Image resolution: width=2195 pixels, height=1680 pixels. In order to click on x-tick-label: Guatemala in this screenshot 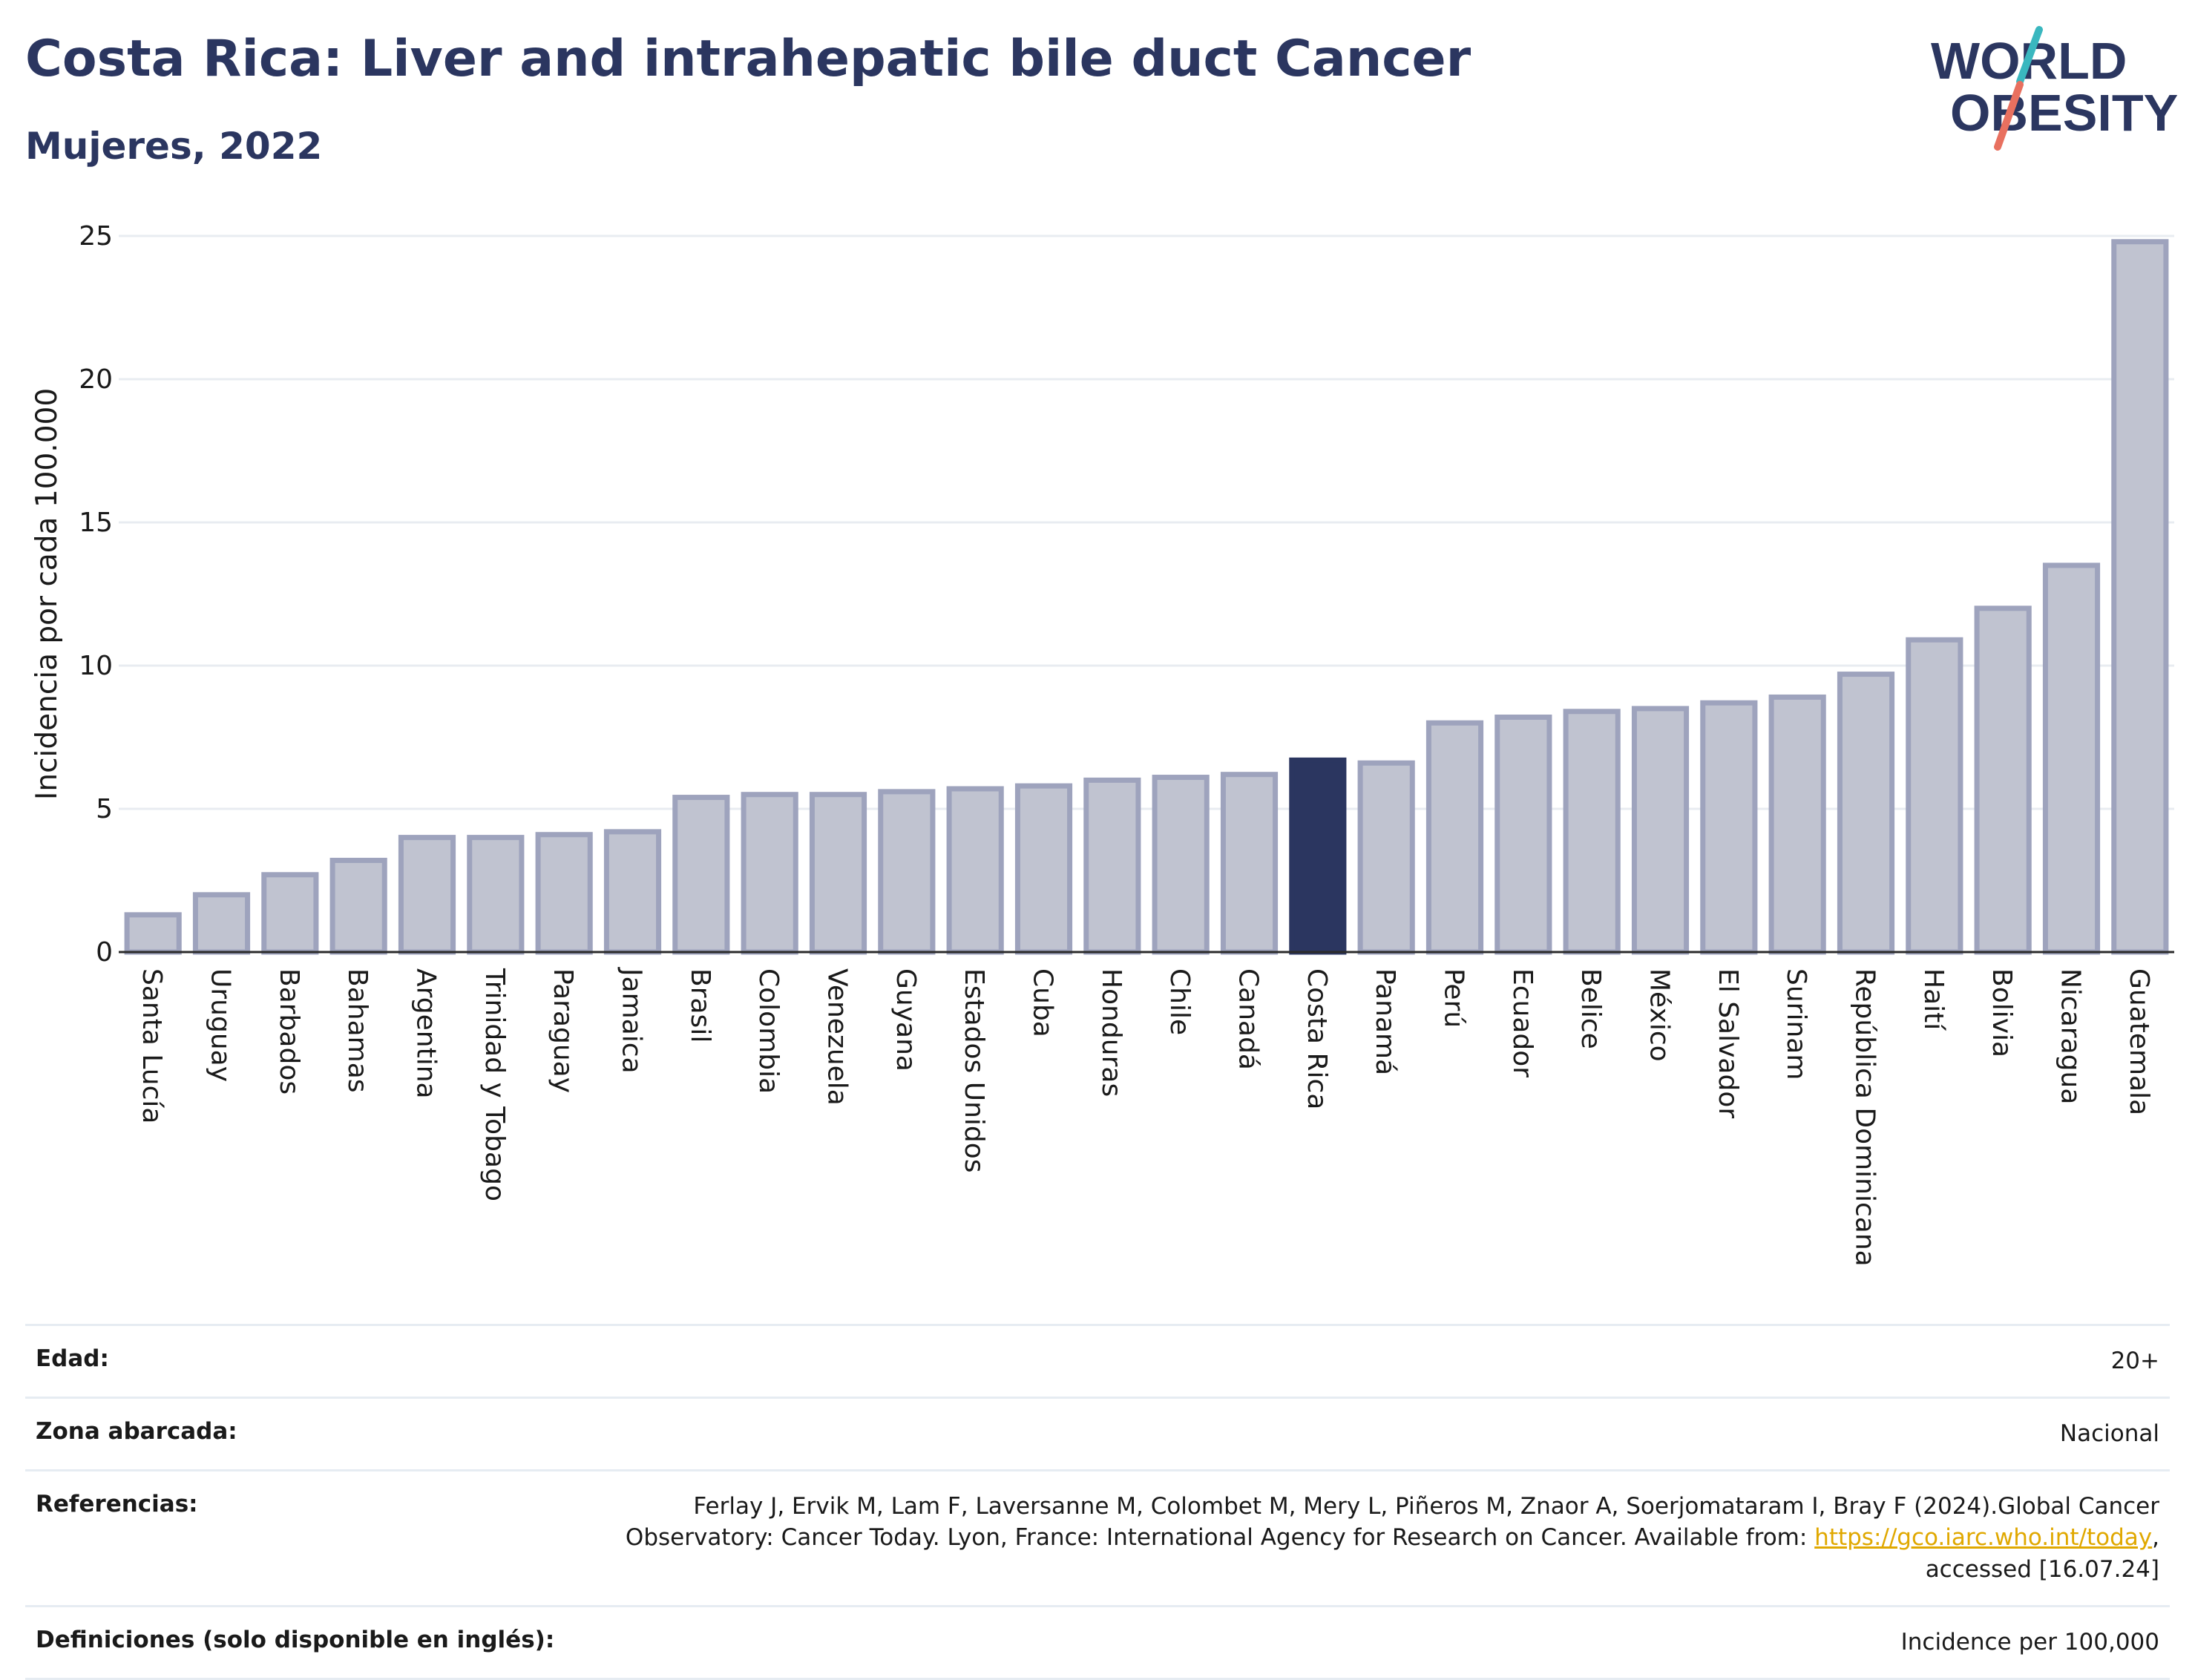, I will do `click(2139, 1041)`.